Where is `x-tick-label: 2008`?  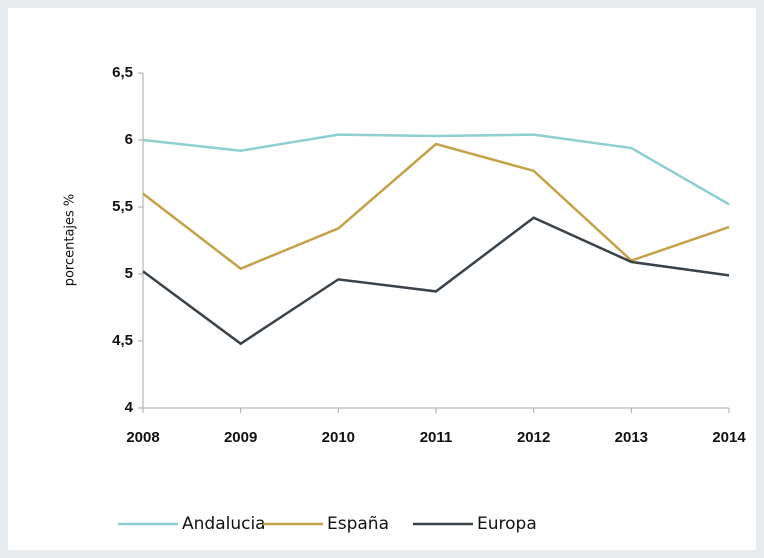
x-tick-label: 2008 is located at coordinates (142, 437).